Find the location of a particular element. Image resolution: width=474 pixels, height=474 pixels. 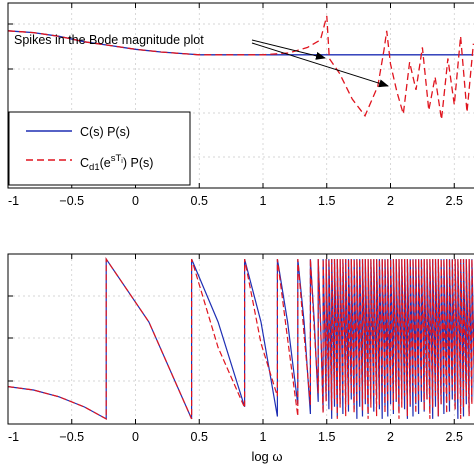

legend-label-red: Cd1(esTi) P(s) is located at coordinates (116, 163).